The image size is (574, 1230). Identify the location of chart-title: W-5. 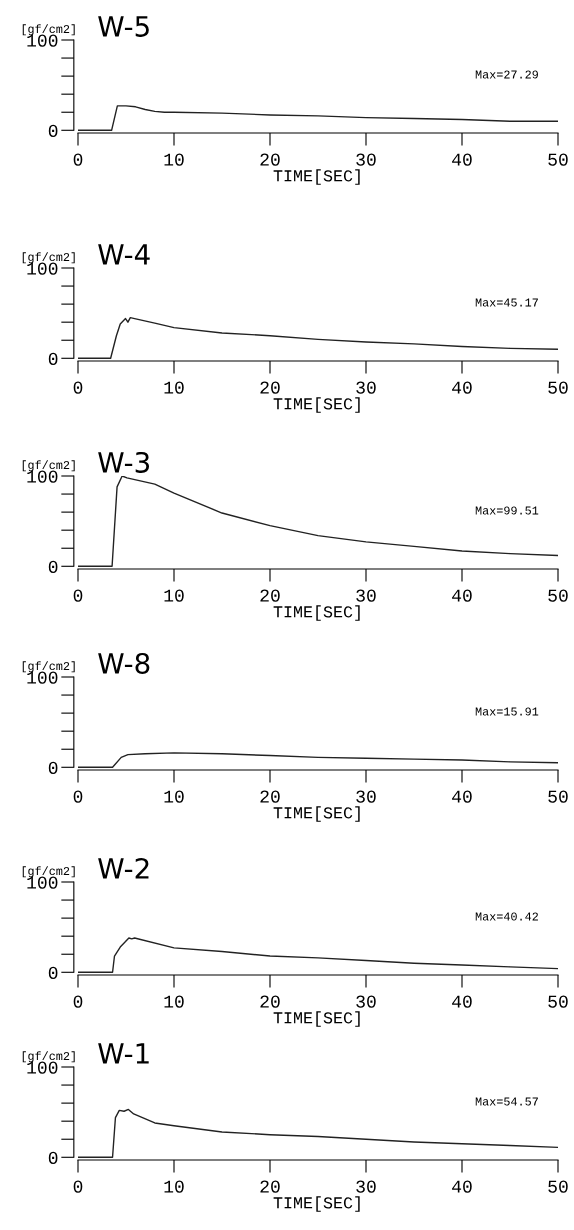
(123, 26).